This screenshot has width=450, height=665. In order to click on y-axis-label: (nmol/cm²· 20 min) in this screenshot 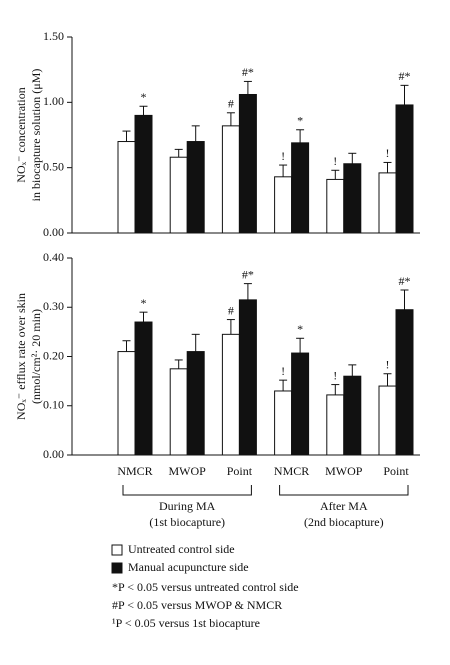, I will do `click(36, 356)`.